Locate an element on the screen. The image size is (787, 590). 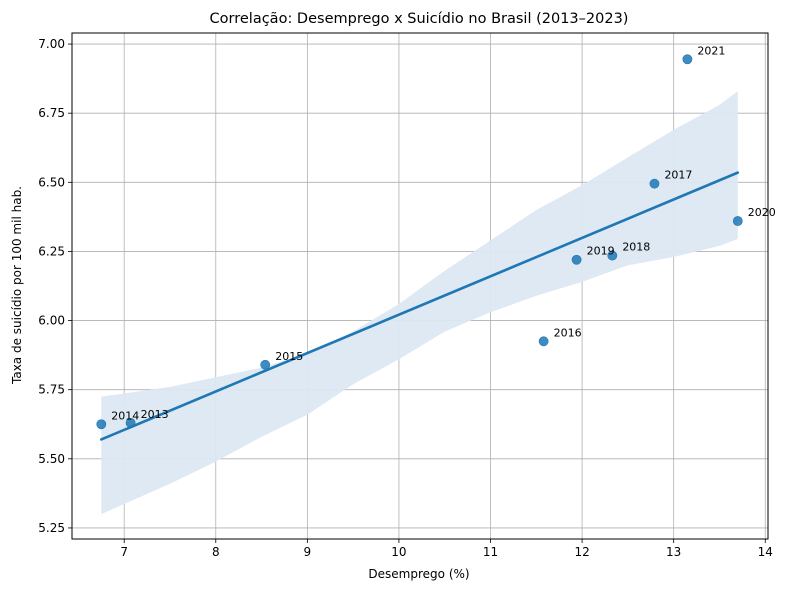
y-tick-label: 6.75 is located at coordinates (51, 113).